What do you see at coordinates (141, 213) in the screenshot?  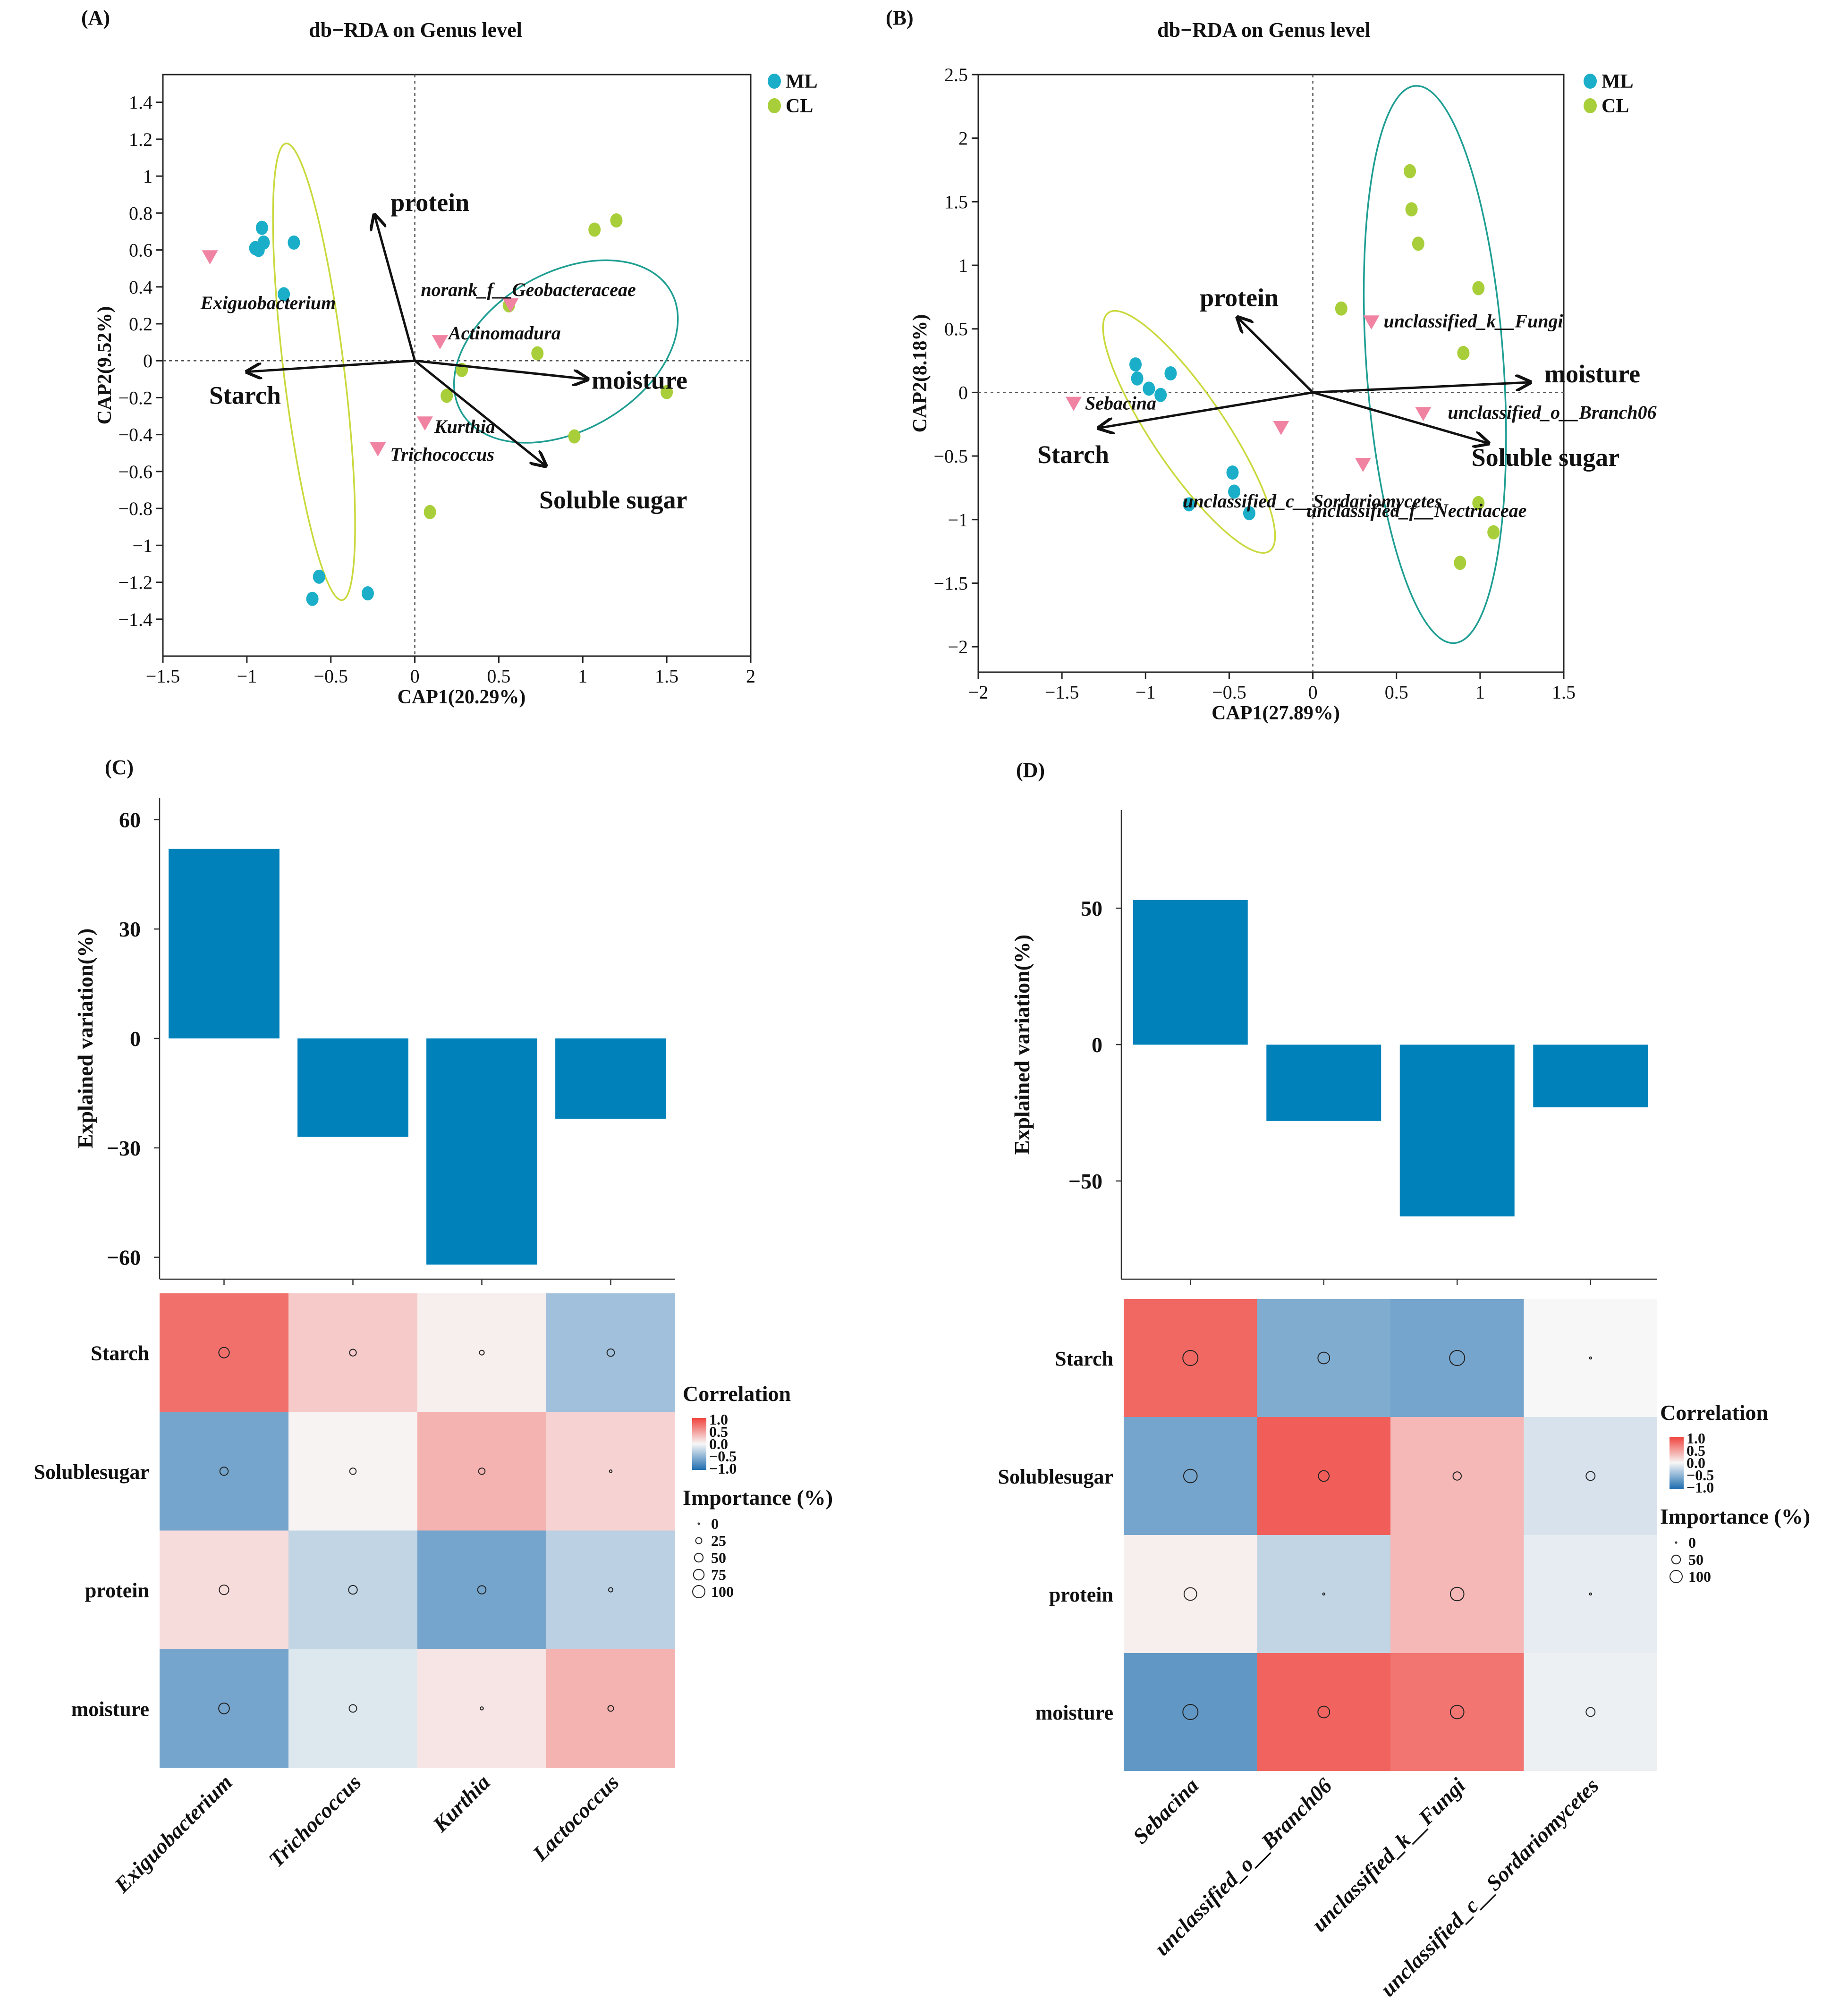 I see `y-tick-label: 0.8` at bounding box center [141, 213].